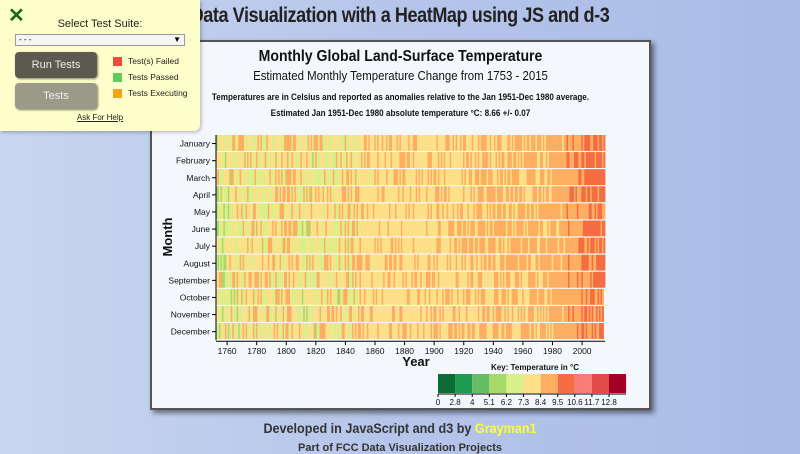 Image resolution: width=800 pixels, height=454 pixels. I want to click on legend-tick-label: 12.8, so click(609, 402).